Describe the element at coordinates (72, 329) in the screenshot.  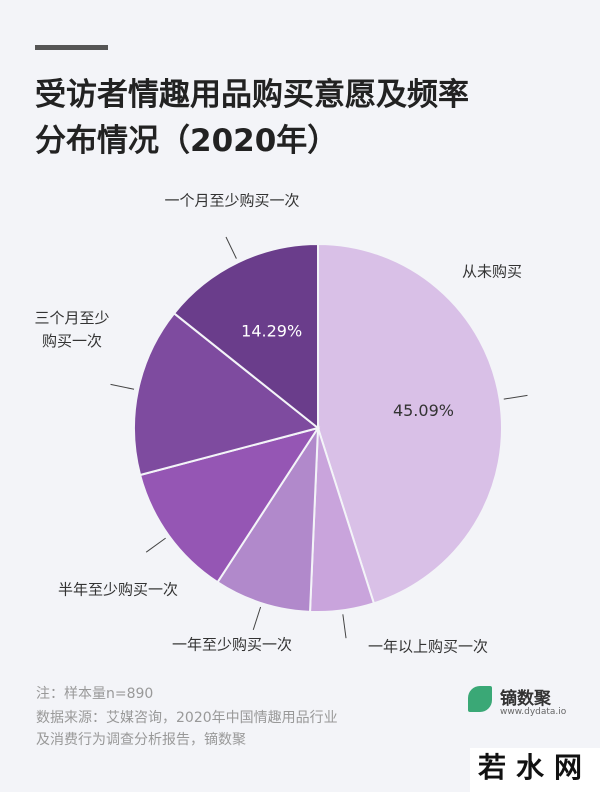
I see `category-label: 三个月至少 购买一次` at that location.